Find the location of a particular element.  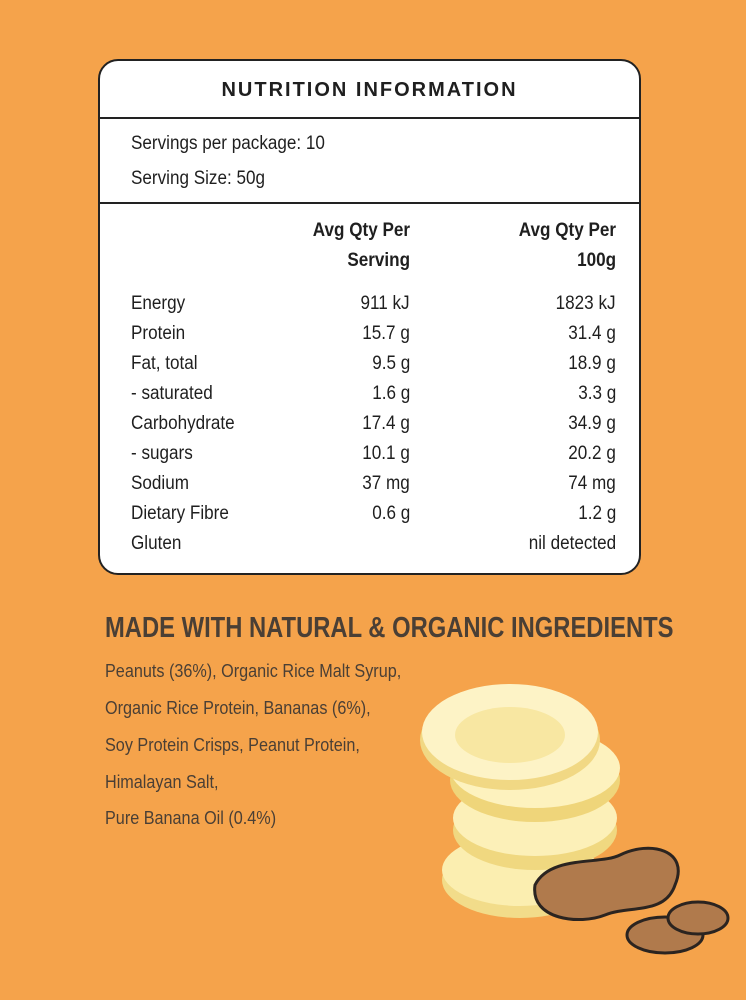

ingredient-line: Pure Banana Oil (0.4%) is located at coordinates (191, 818).